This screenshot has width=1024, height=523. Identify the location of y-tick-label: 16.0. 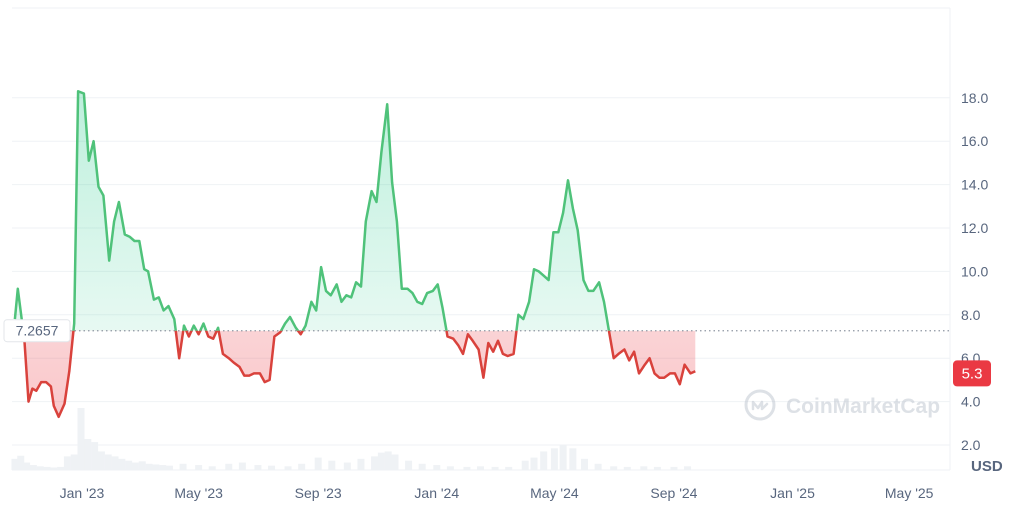
(974, 141).